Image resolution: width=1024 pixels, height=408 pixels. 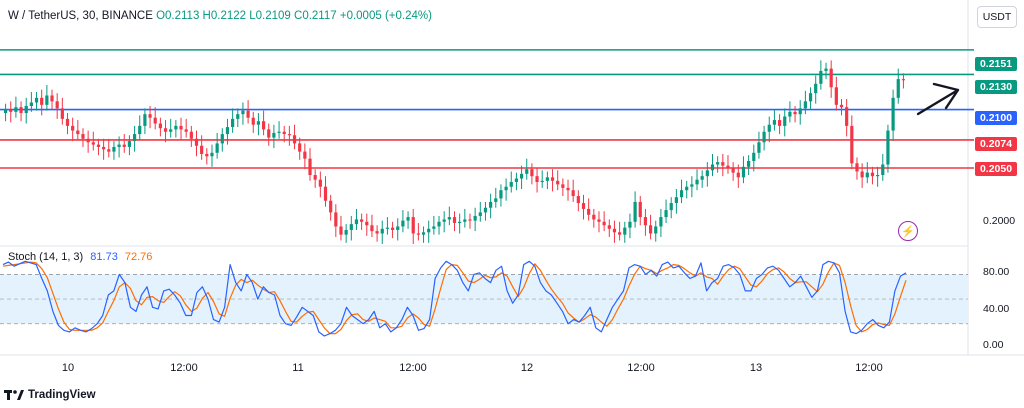 I want to click on stoch-axis-80: 80.00, so click(x=996, y=272).